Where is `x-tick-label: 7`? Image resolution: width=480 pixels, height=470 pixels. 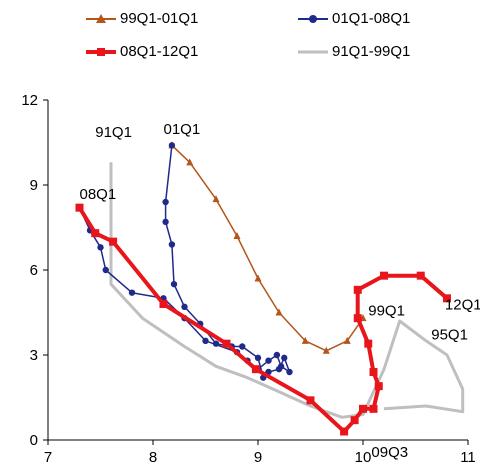
x-tick-label: 7 is located at coordinates (48, 457).